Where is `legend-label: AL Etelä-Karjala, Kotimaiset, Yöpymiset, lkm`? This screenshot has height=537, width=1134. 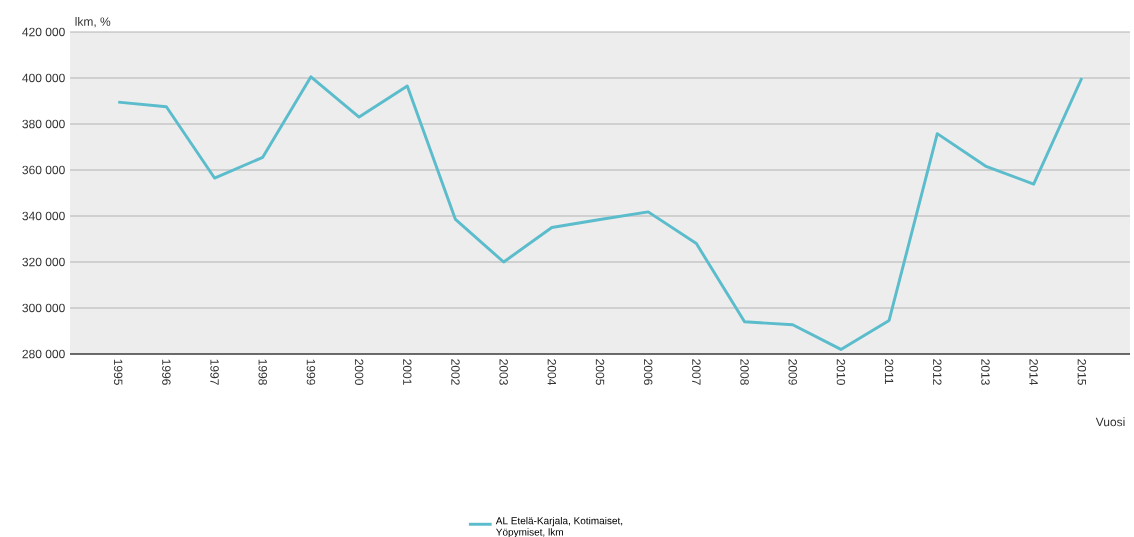 legend-label: AL Etelä-Karjala, Kotimaiset, Yöpymiset, lkm is located at coordinates (559, 526).